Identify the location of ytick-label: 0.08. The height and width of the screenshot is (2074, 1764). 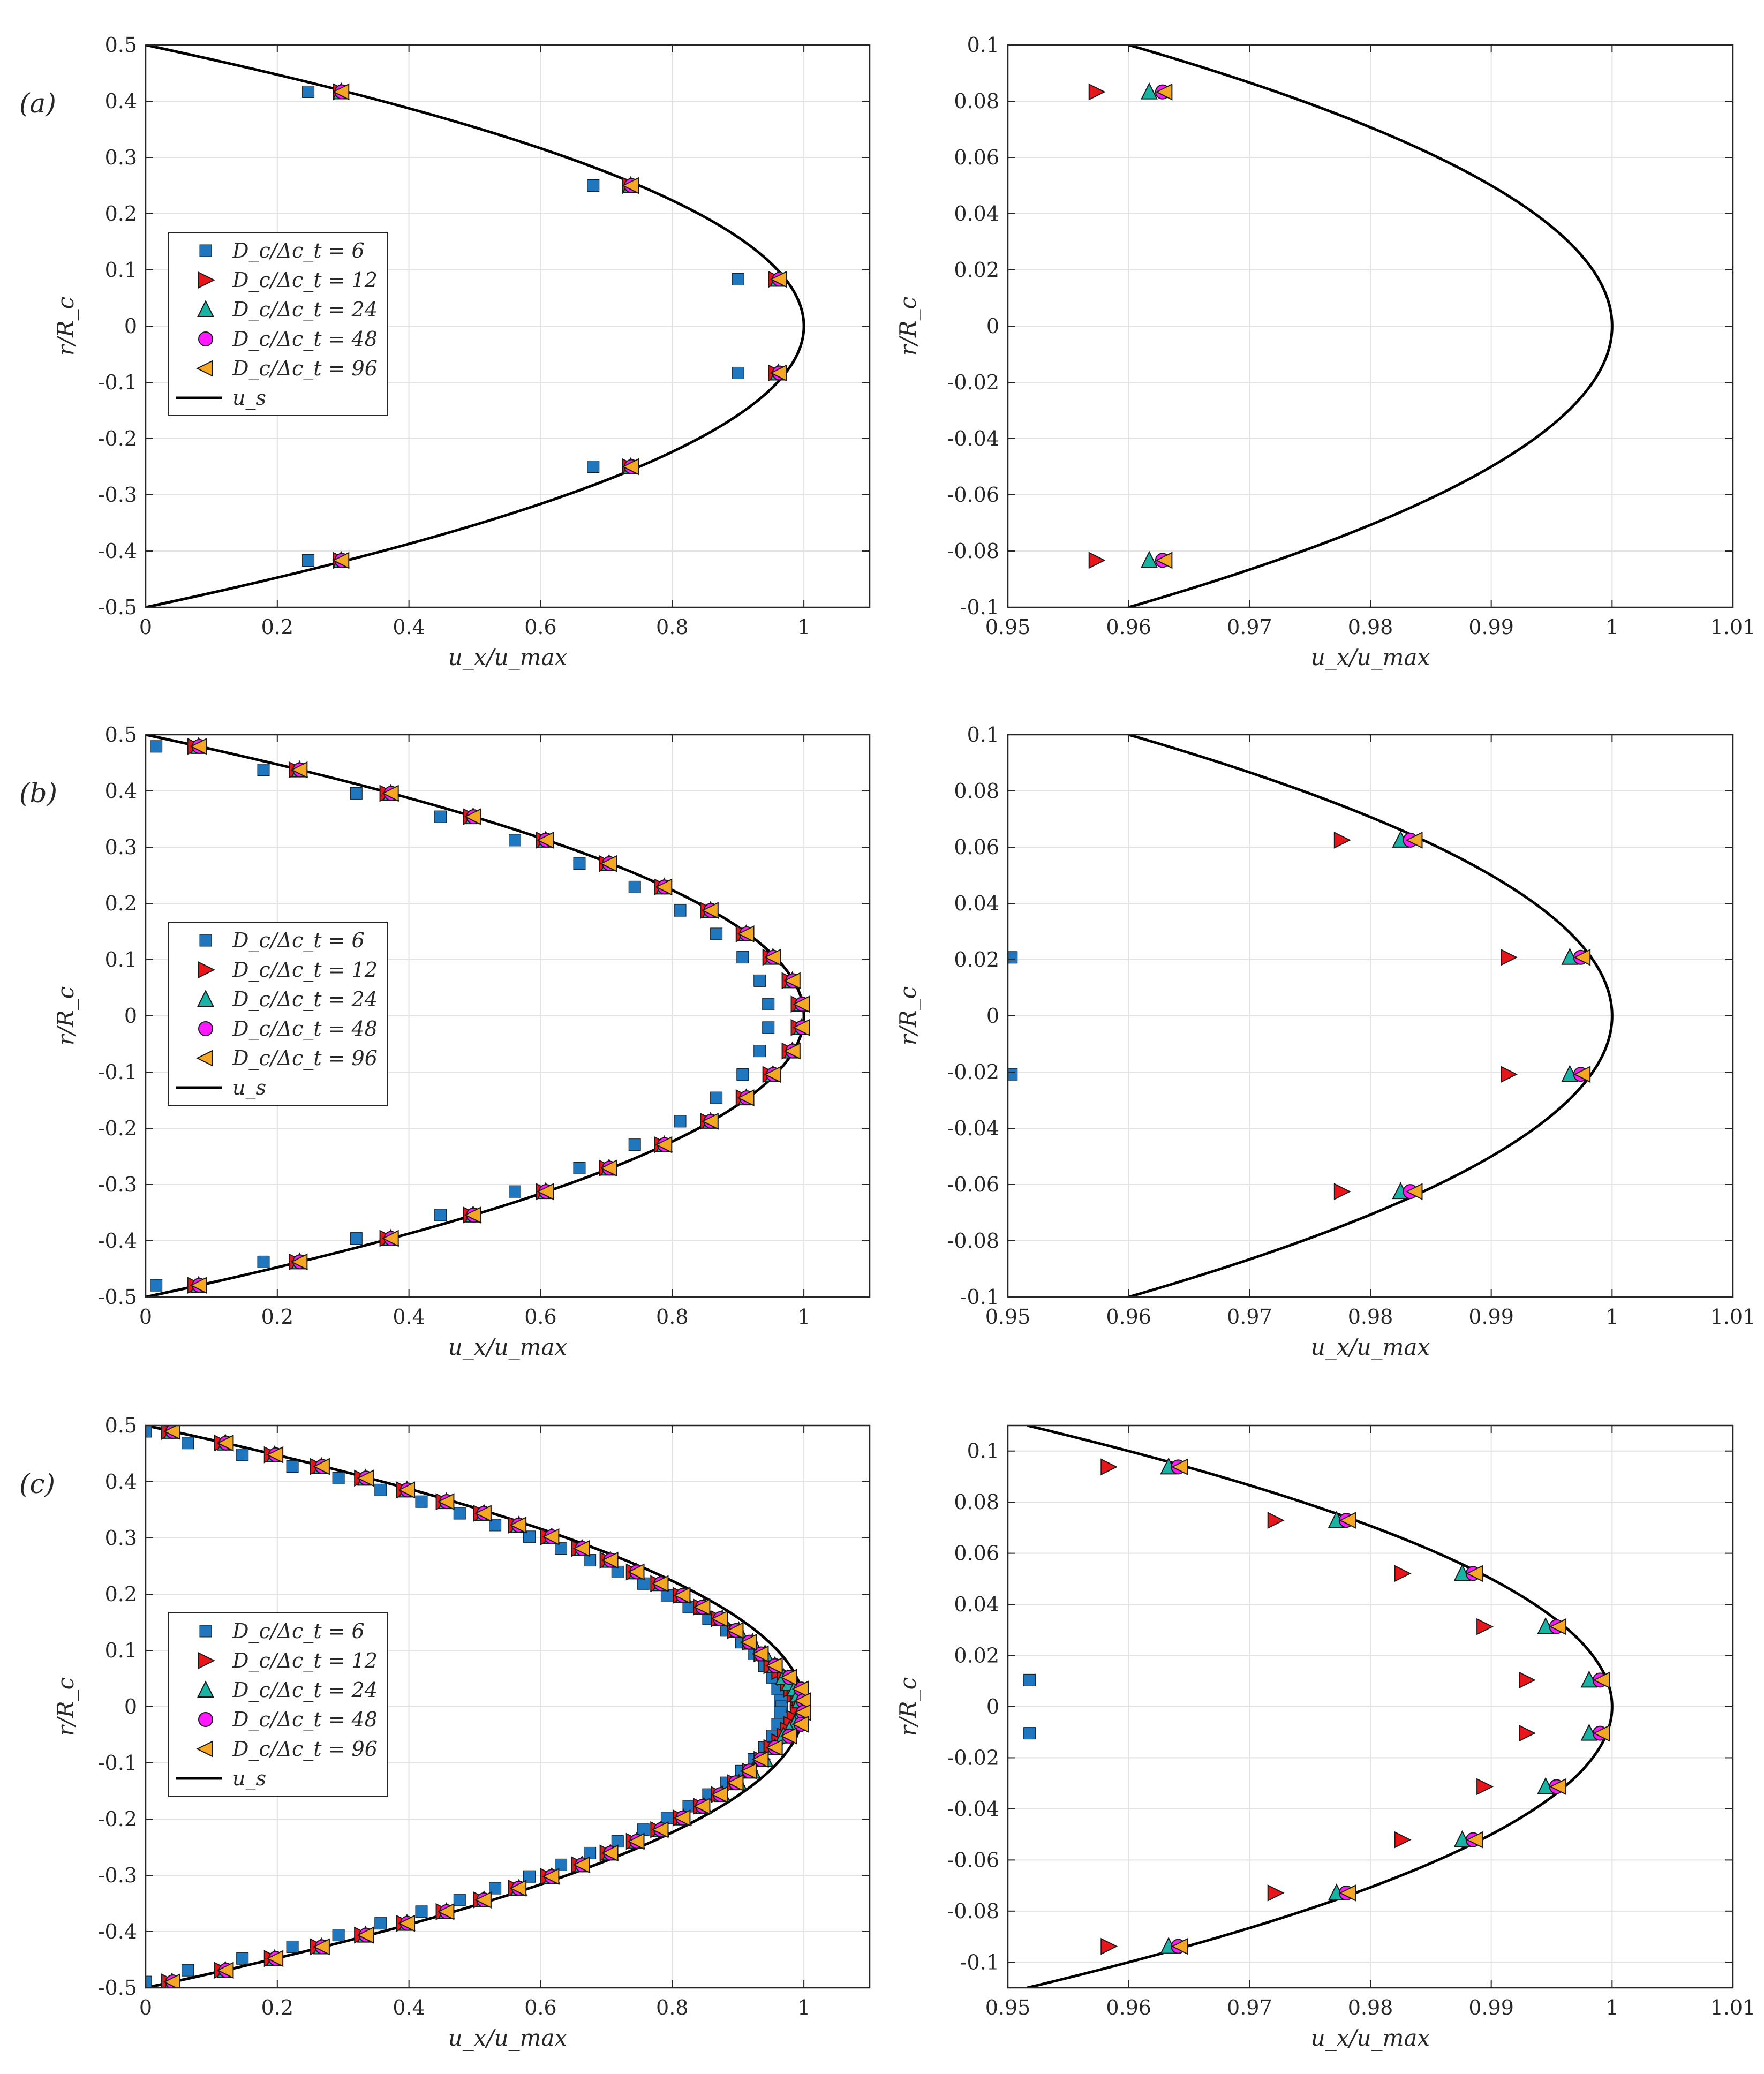
(977, 101).